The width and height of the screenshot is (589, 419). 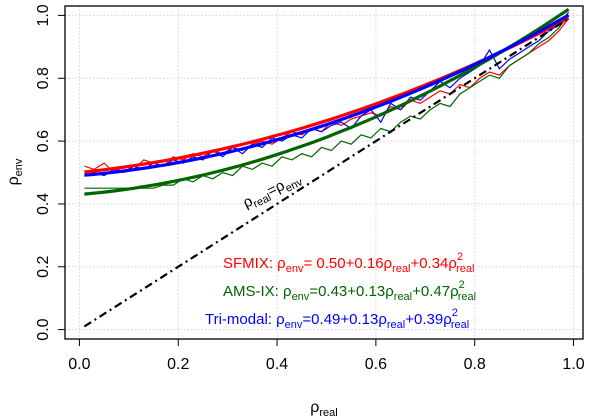 What do you see at coordinates (43, 267) in the screenshot?
I see `y-tick-label: 0.2` at bounding box center [43, 267].